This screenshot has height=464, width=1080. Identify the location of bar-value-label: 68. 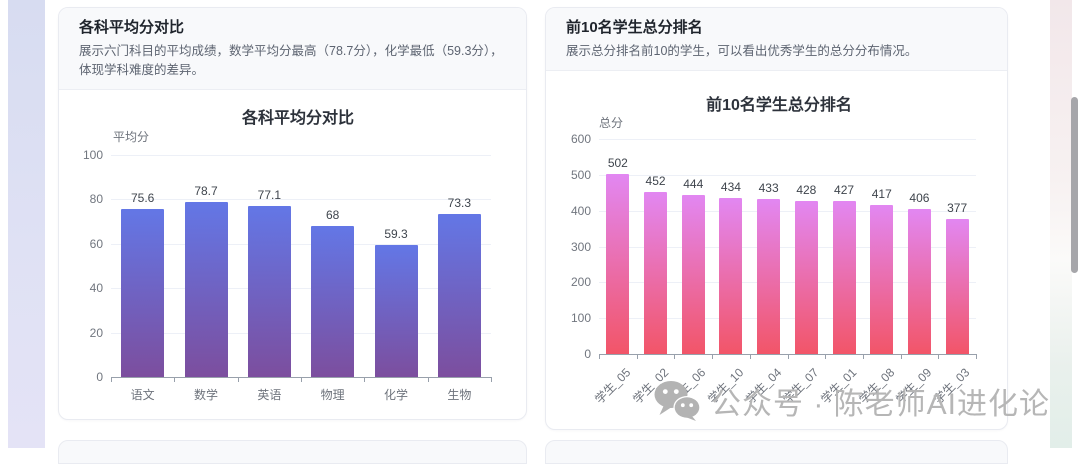
(332, 215).